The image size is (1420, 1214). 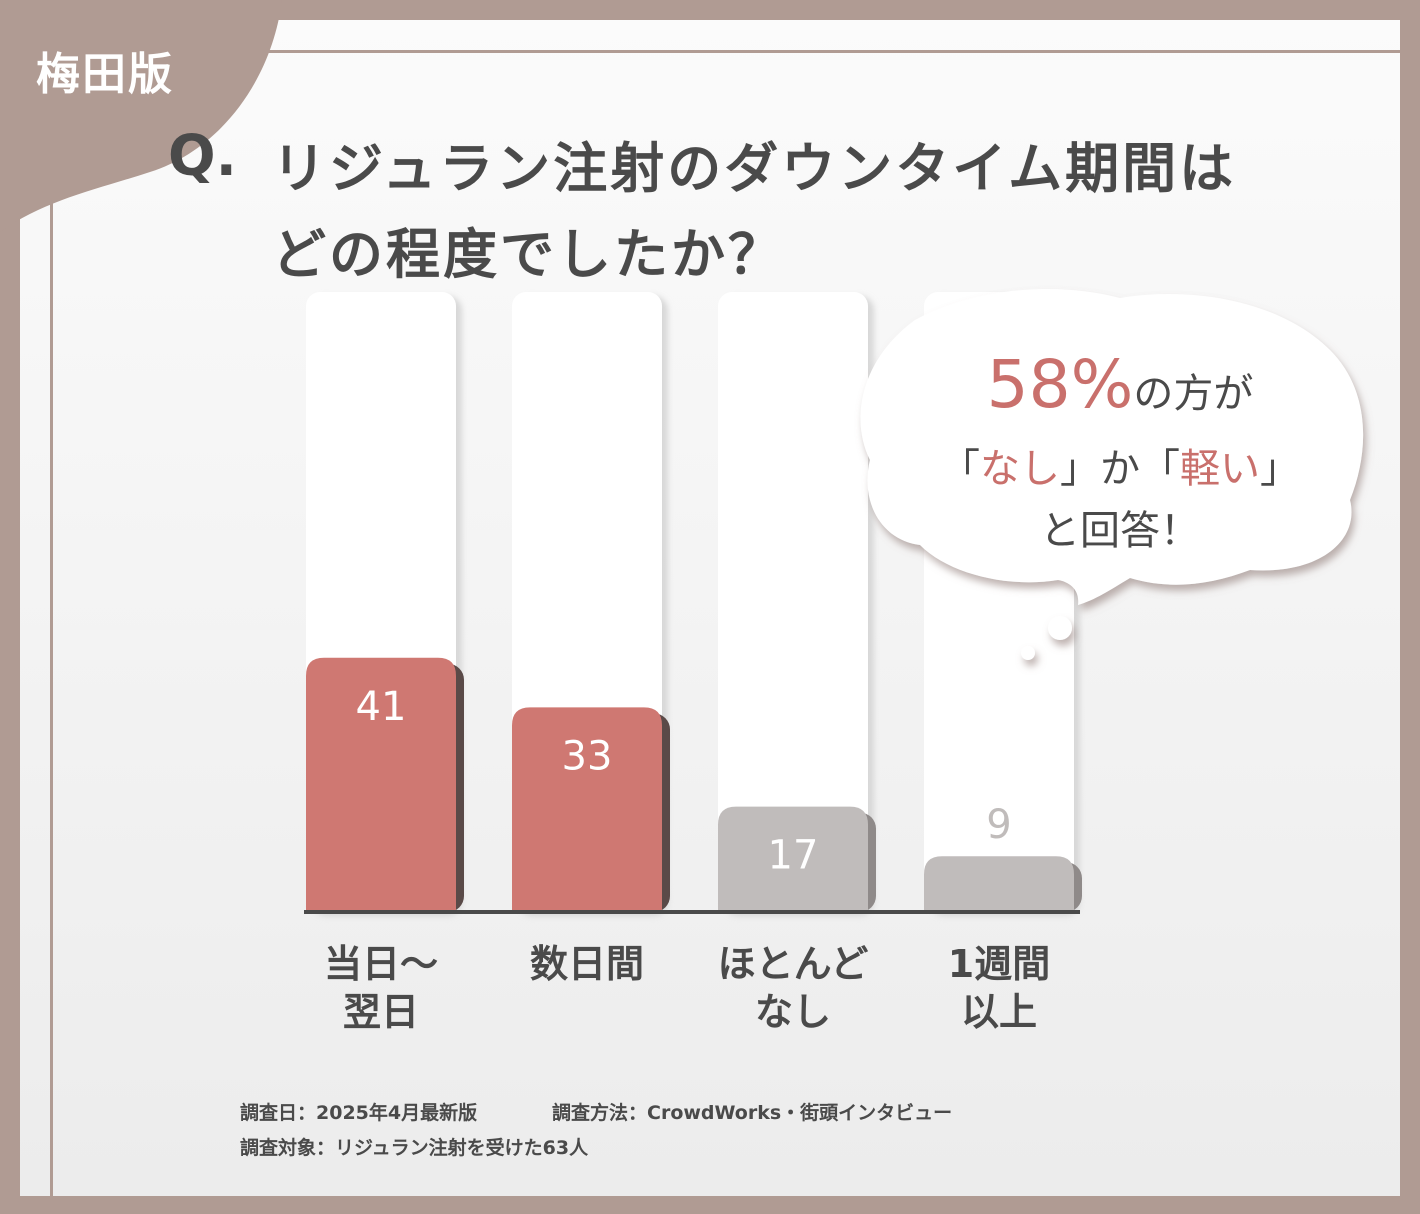 I want to click on value-label: 9, so click(x=998, y=825).